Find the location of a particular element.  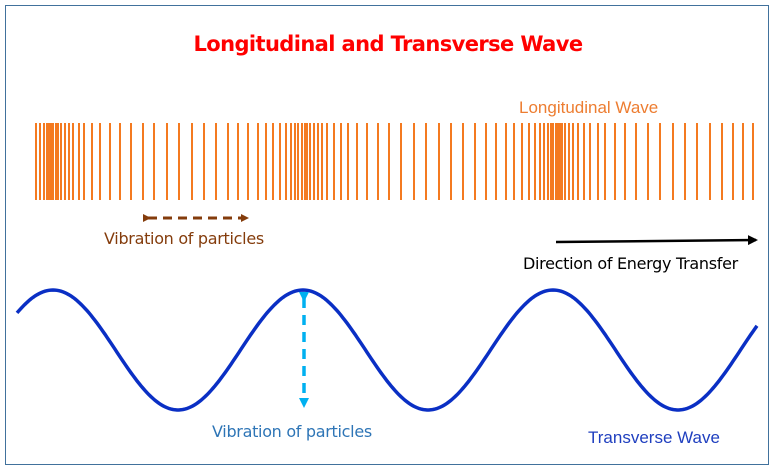

energy-direction-arrow is located at coordinates (656, 240).